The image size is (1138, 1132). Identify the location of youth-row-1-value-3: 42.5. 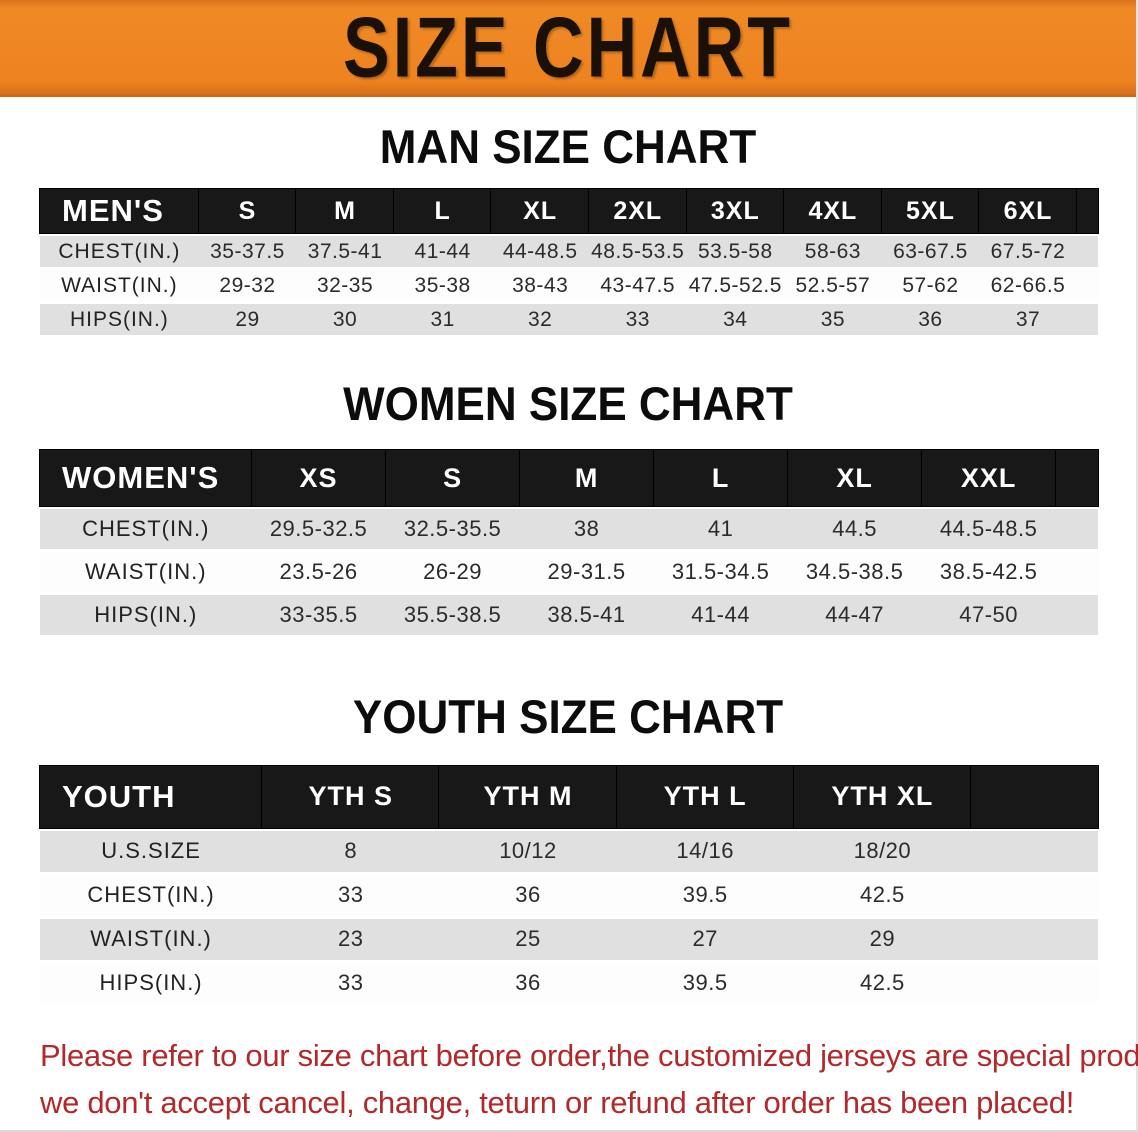
(882, 895).